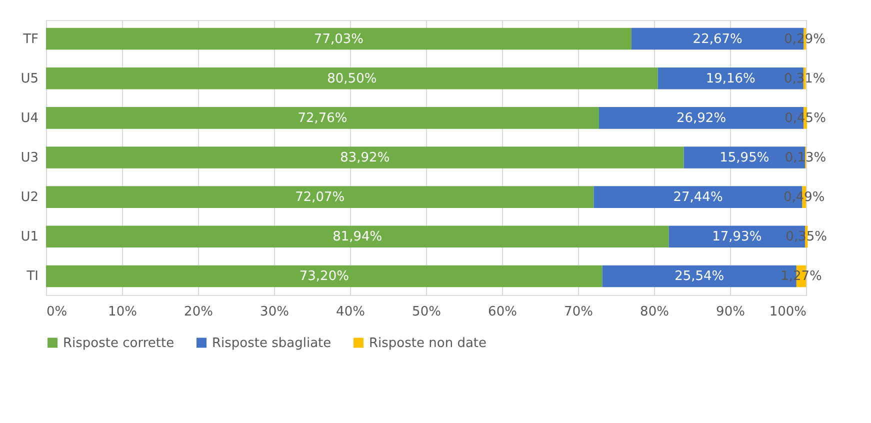 The width and height of the screenshot is (871, 423). I want to click on x-tick-label: 70%, so click(578, 312).